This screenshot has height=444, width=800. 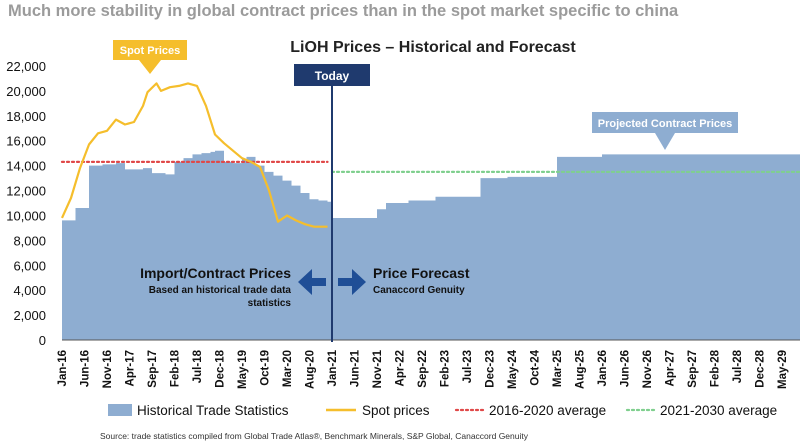 I want to click on x-tick-label: Jan-16, so click(x=63, y=368).